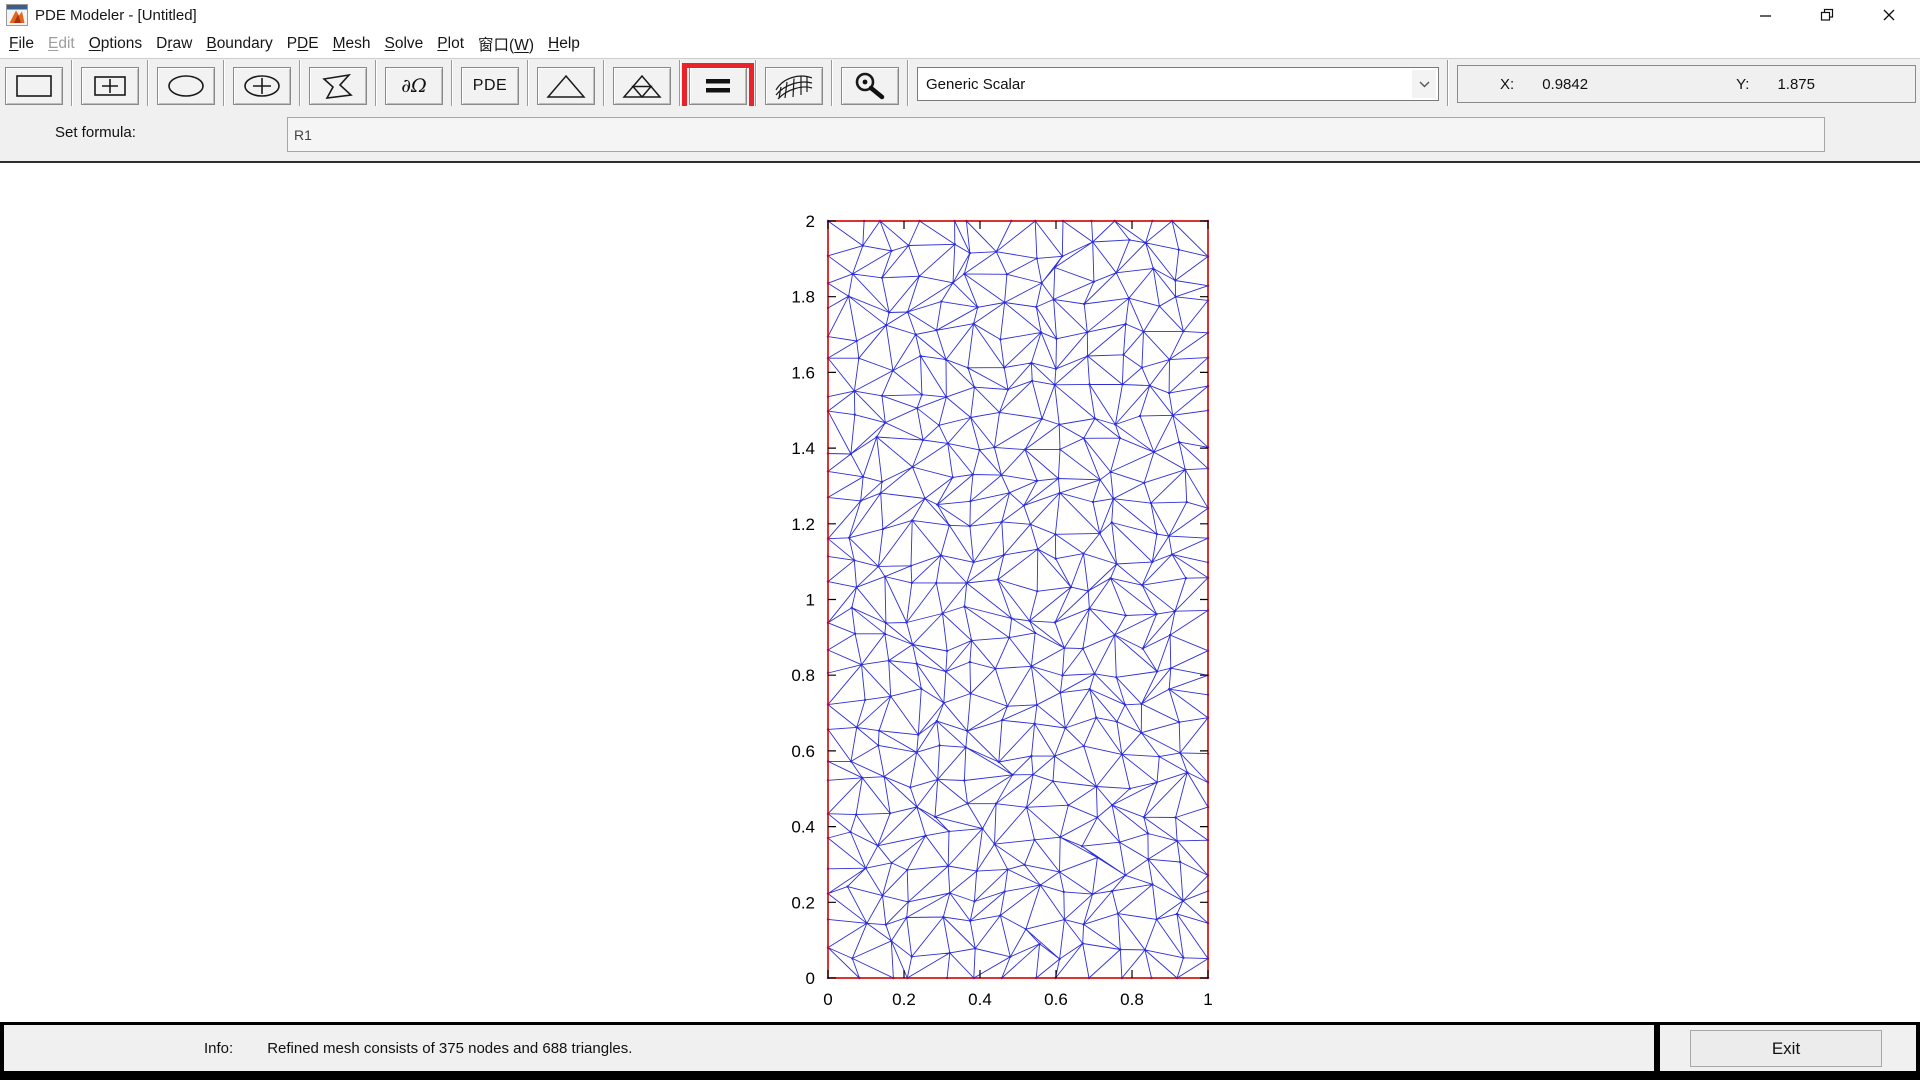  I want to click on rectangle-icon, so click(34, 86).